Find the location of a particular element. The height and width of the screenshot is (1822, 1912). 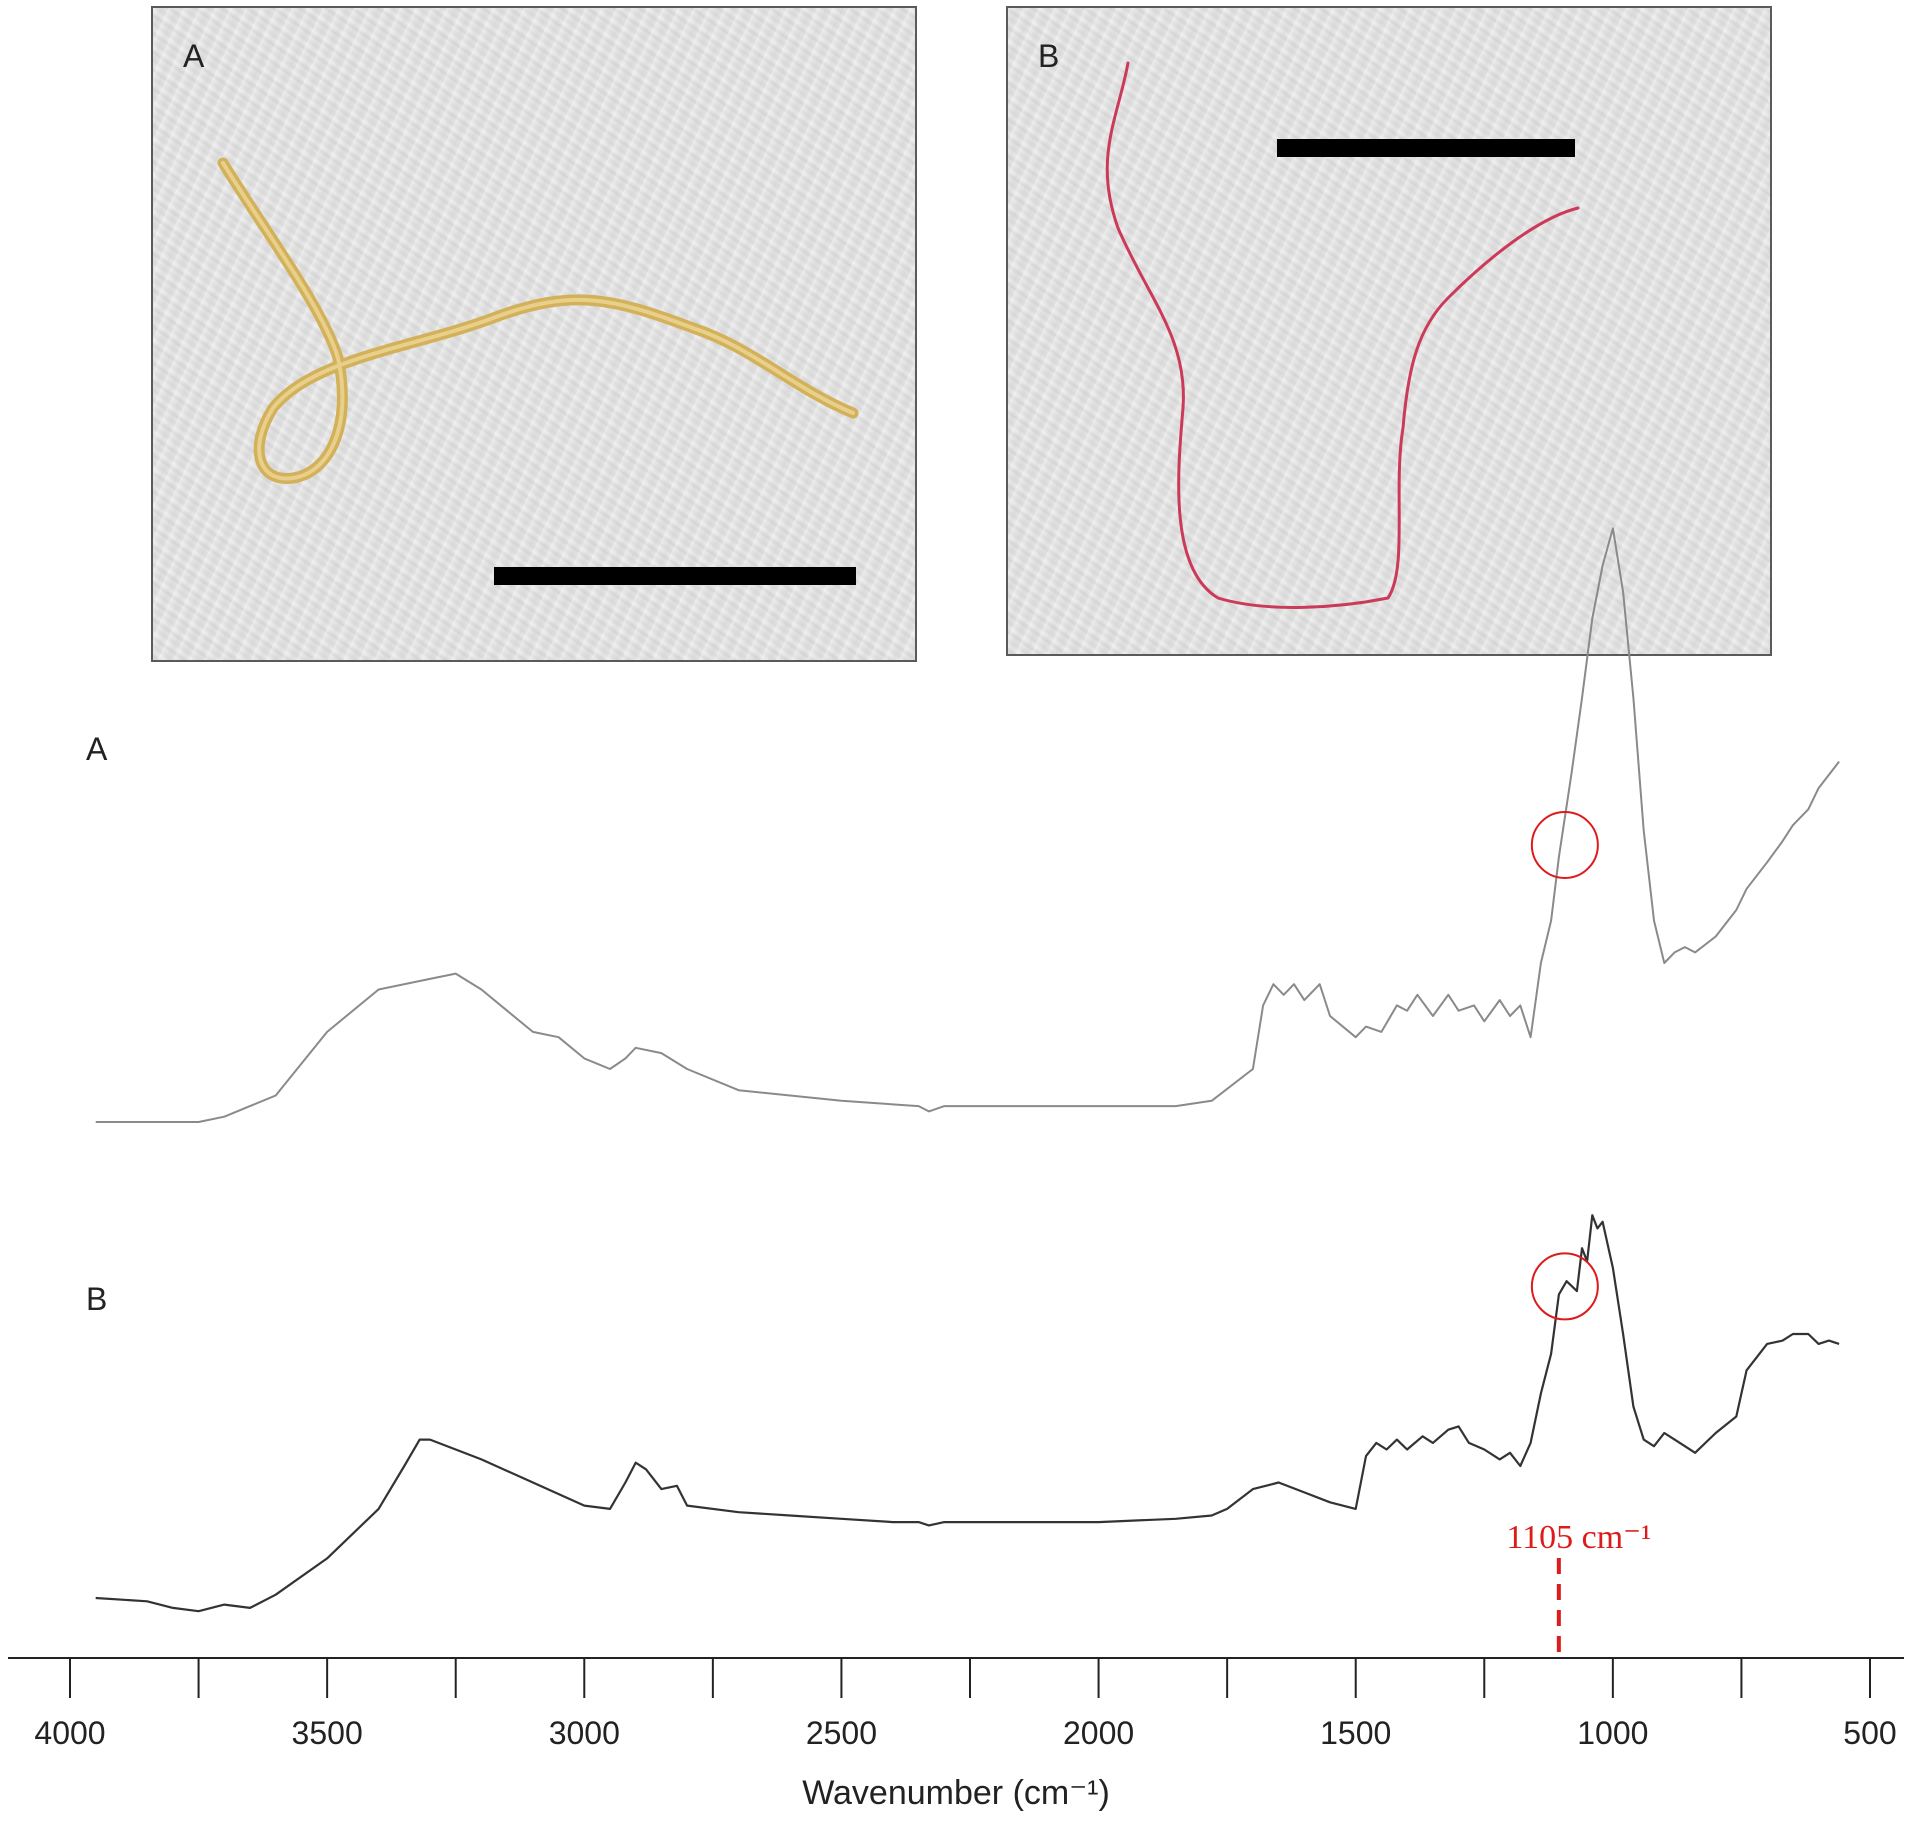

x-tick-label: 2500 is located at coordinates (841, 1733).